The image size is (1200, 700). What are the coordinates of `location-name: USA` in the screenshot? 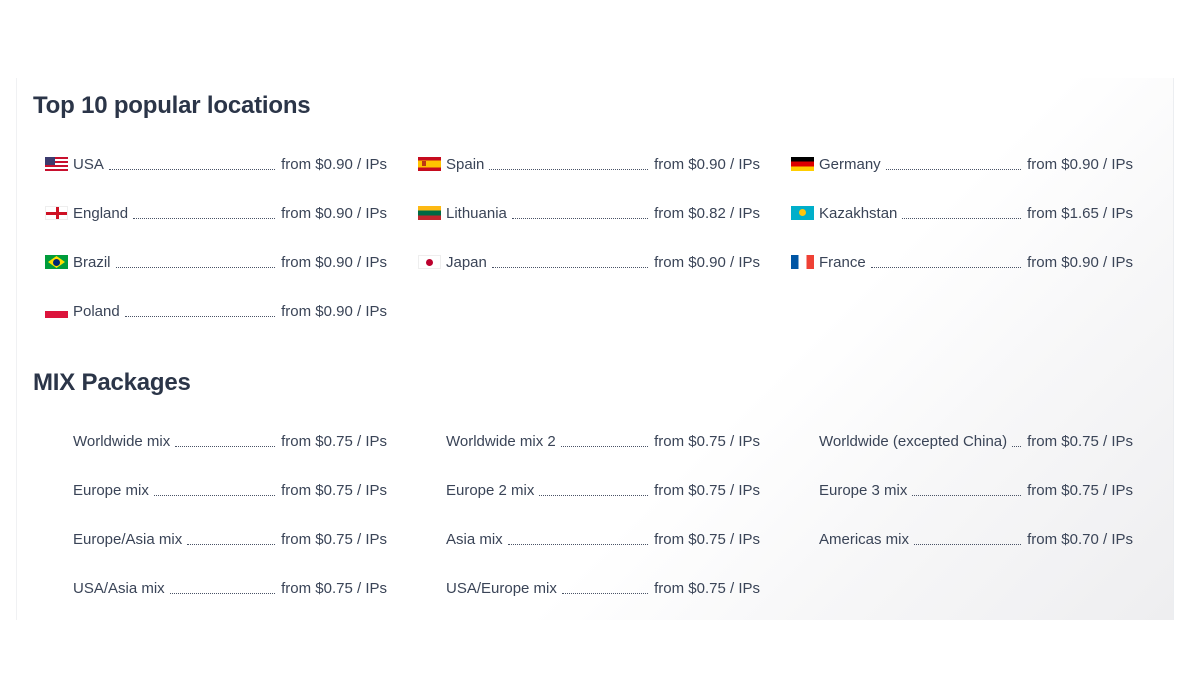 It's located at (88, 164).